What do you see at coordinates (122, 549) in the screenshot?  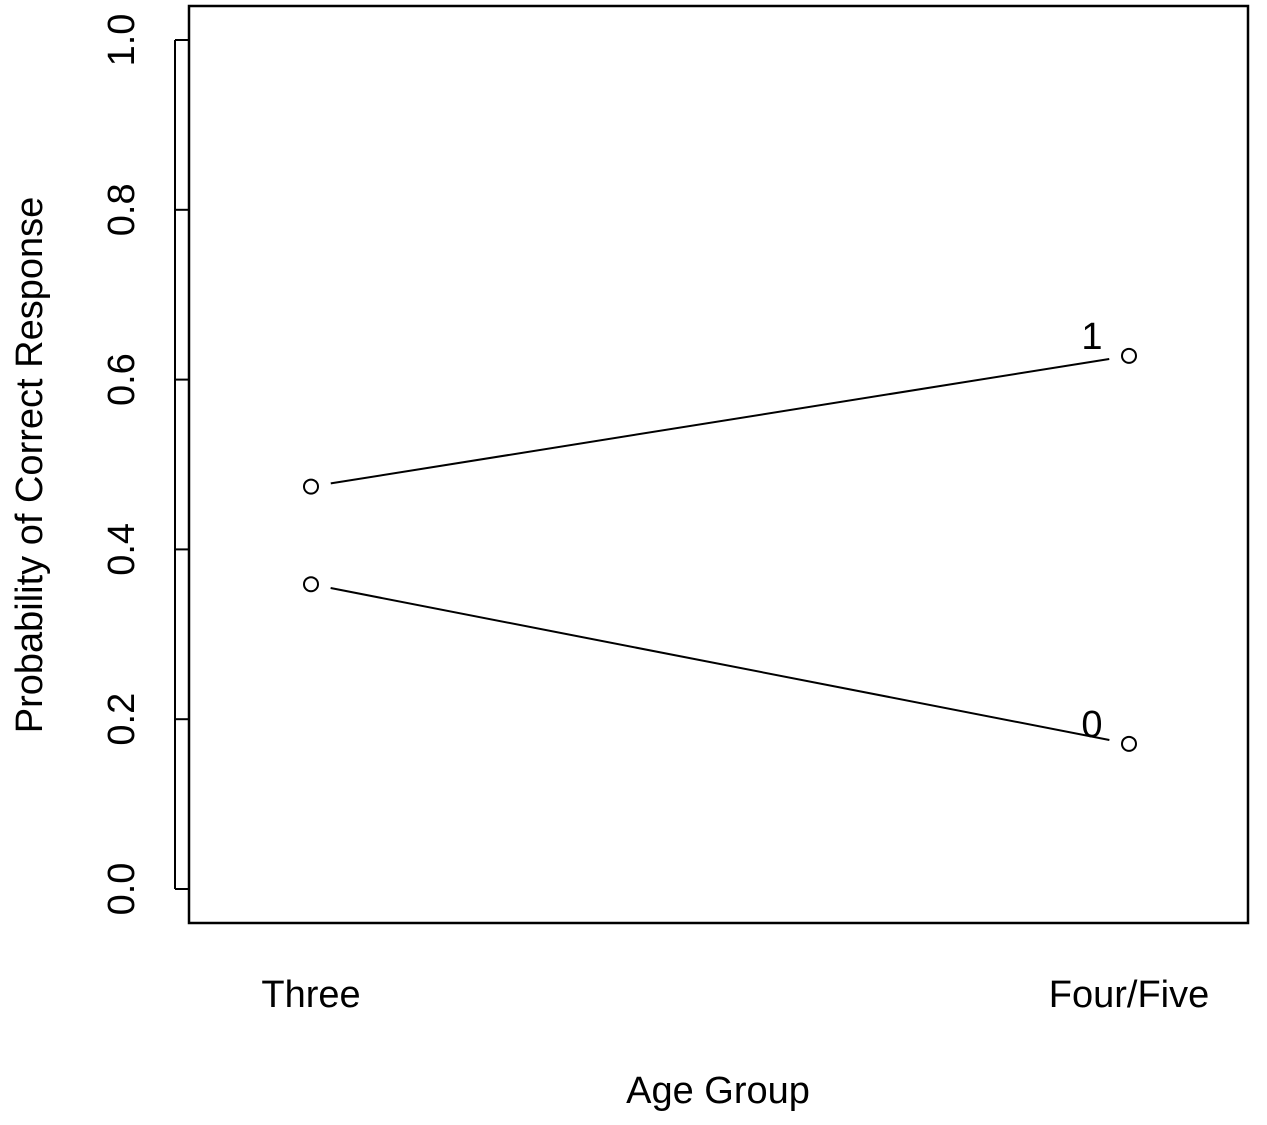 I see `y-tick-label: 0.4` at bounding box center [122, 549].